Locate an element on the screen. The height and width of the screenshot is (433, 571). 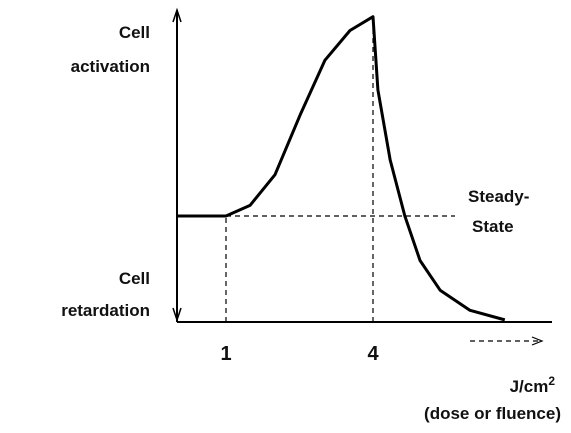
annotation: retardation is located at coordinates (105, 310).